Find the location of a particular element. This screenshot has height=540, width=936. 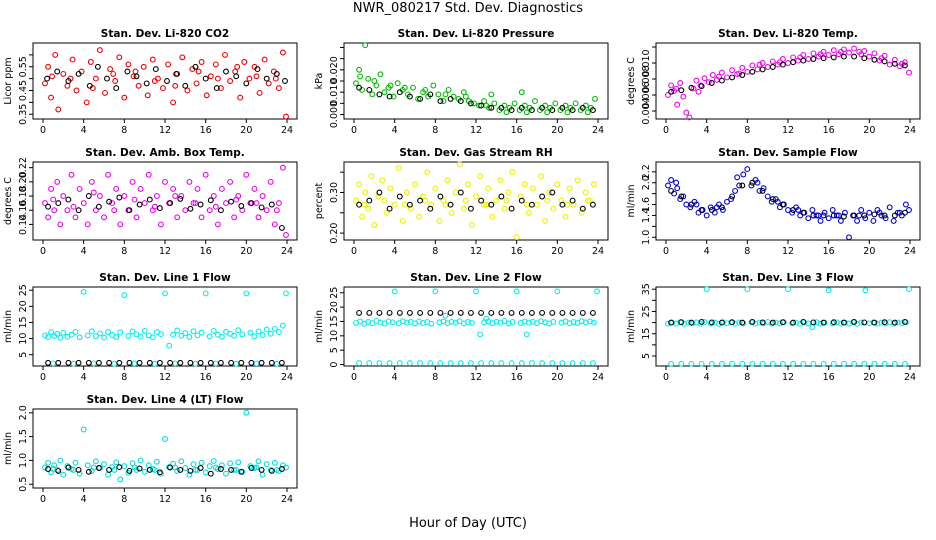

x-tick-label: 4 is located at coordinates (84, 251).